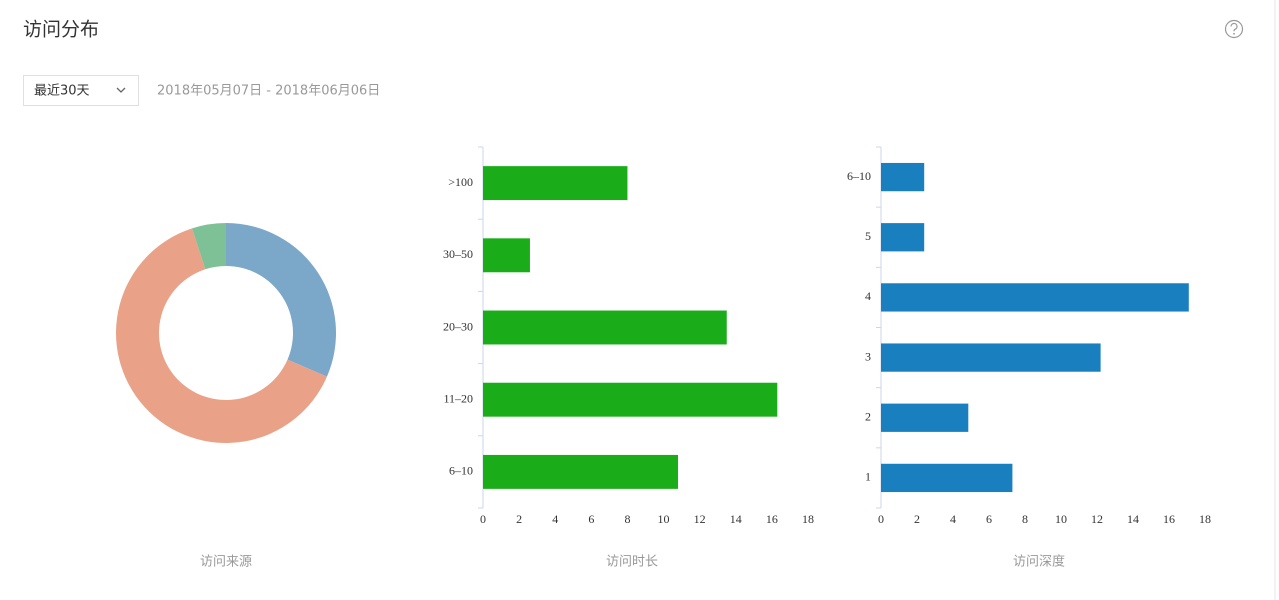  What do you see at coordinates (868, 296) in the screenshot?
I see `y-tick-label: 4` at bounding box center [868, 296].